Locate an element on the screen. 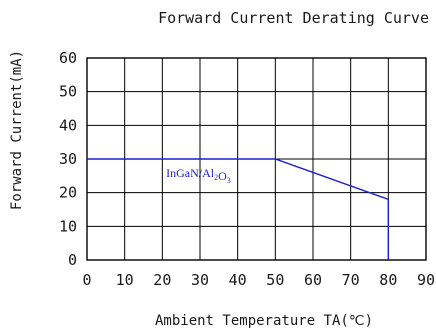 The image size is (436, 331). x-tick-label: 0 is located at coordinates (86, 280).